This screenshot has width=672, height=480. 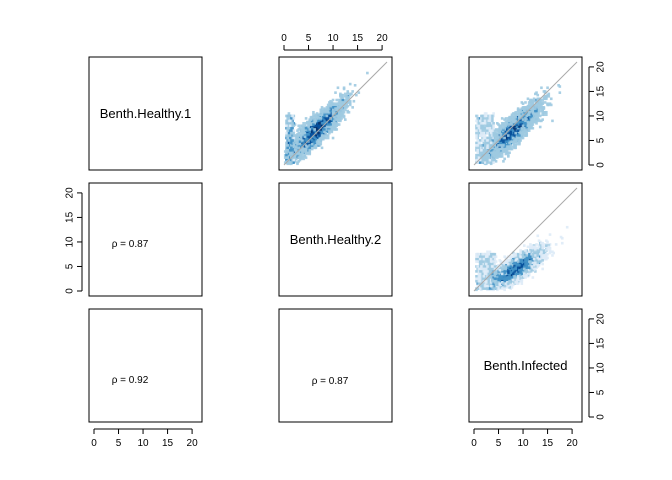 I want to click on right-axis-row1-tick-label: 15, so click(x=601, y=91).